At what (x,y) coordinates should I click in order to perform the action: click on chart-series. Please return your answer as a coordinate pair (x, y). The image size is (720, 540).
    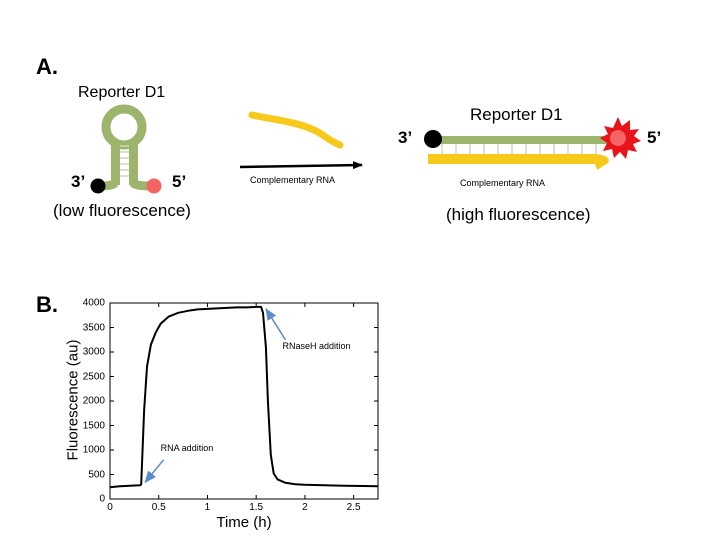
    Looking at the image, I should click on (244, 397).